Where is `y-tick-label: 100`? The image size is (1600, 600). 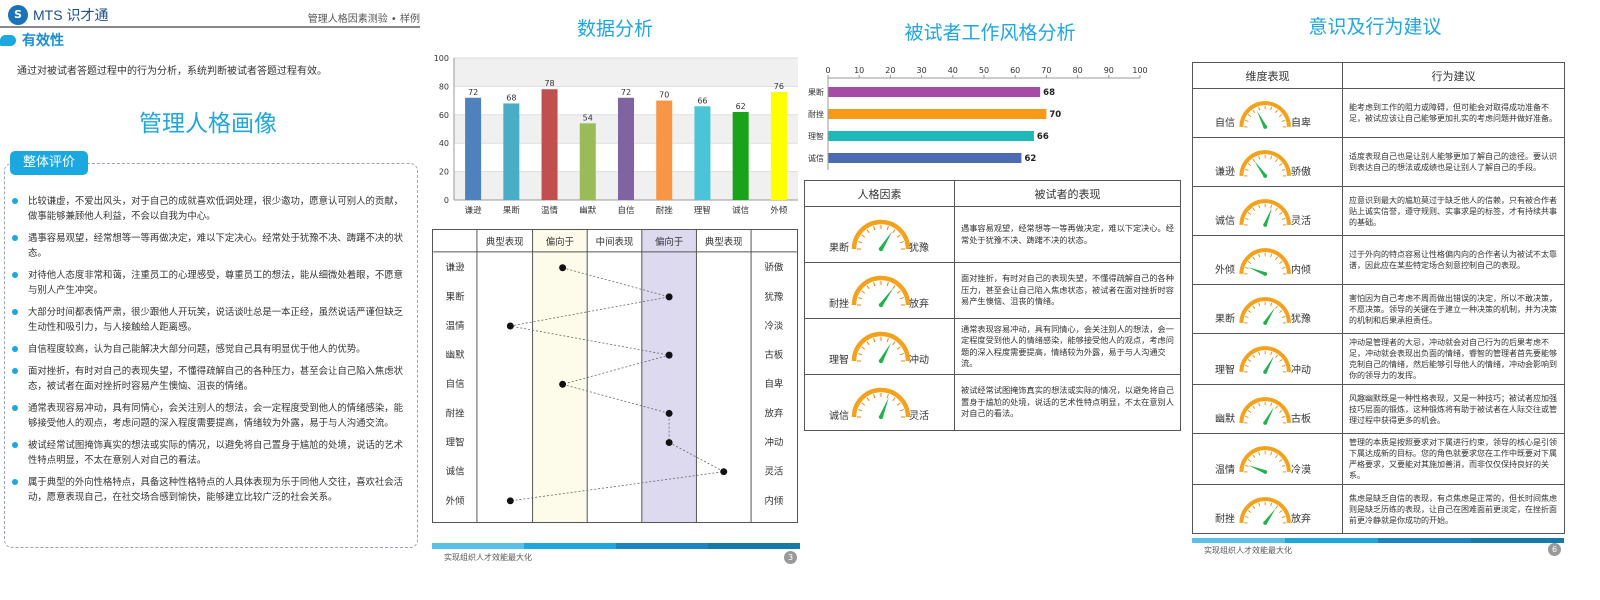
y-tick-label: 100 is located at coordinates (441, 58).